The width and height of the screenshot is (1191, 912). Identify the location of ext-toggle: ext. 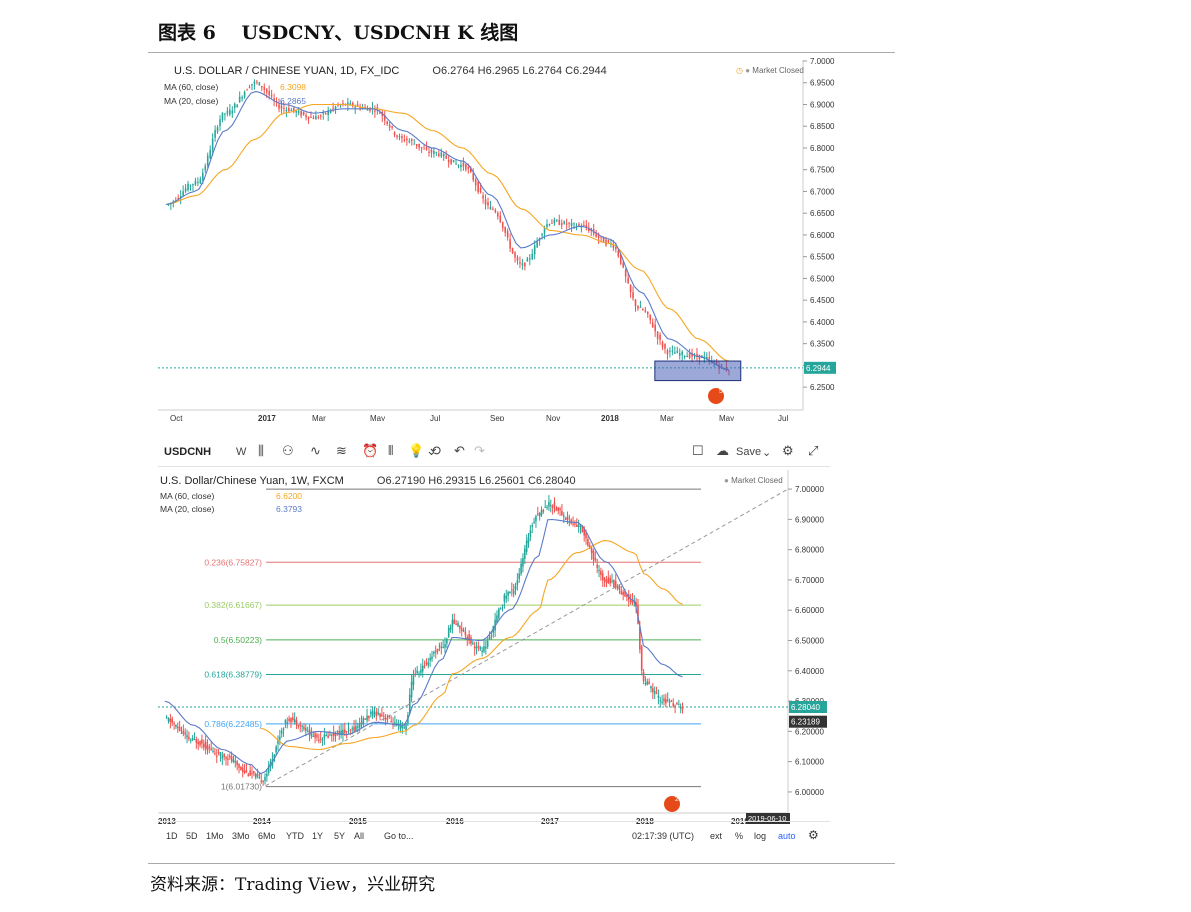
(716, 836).